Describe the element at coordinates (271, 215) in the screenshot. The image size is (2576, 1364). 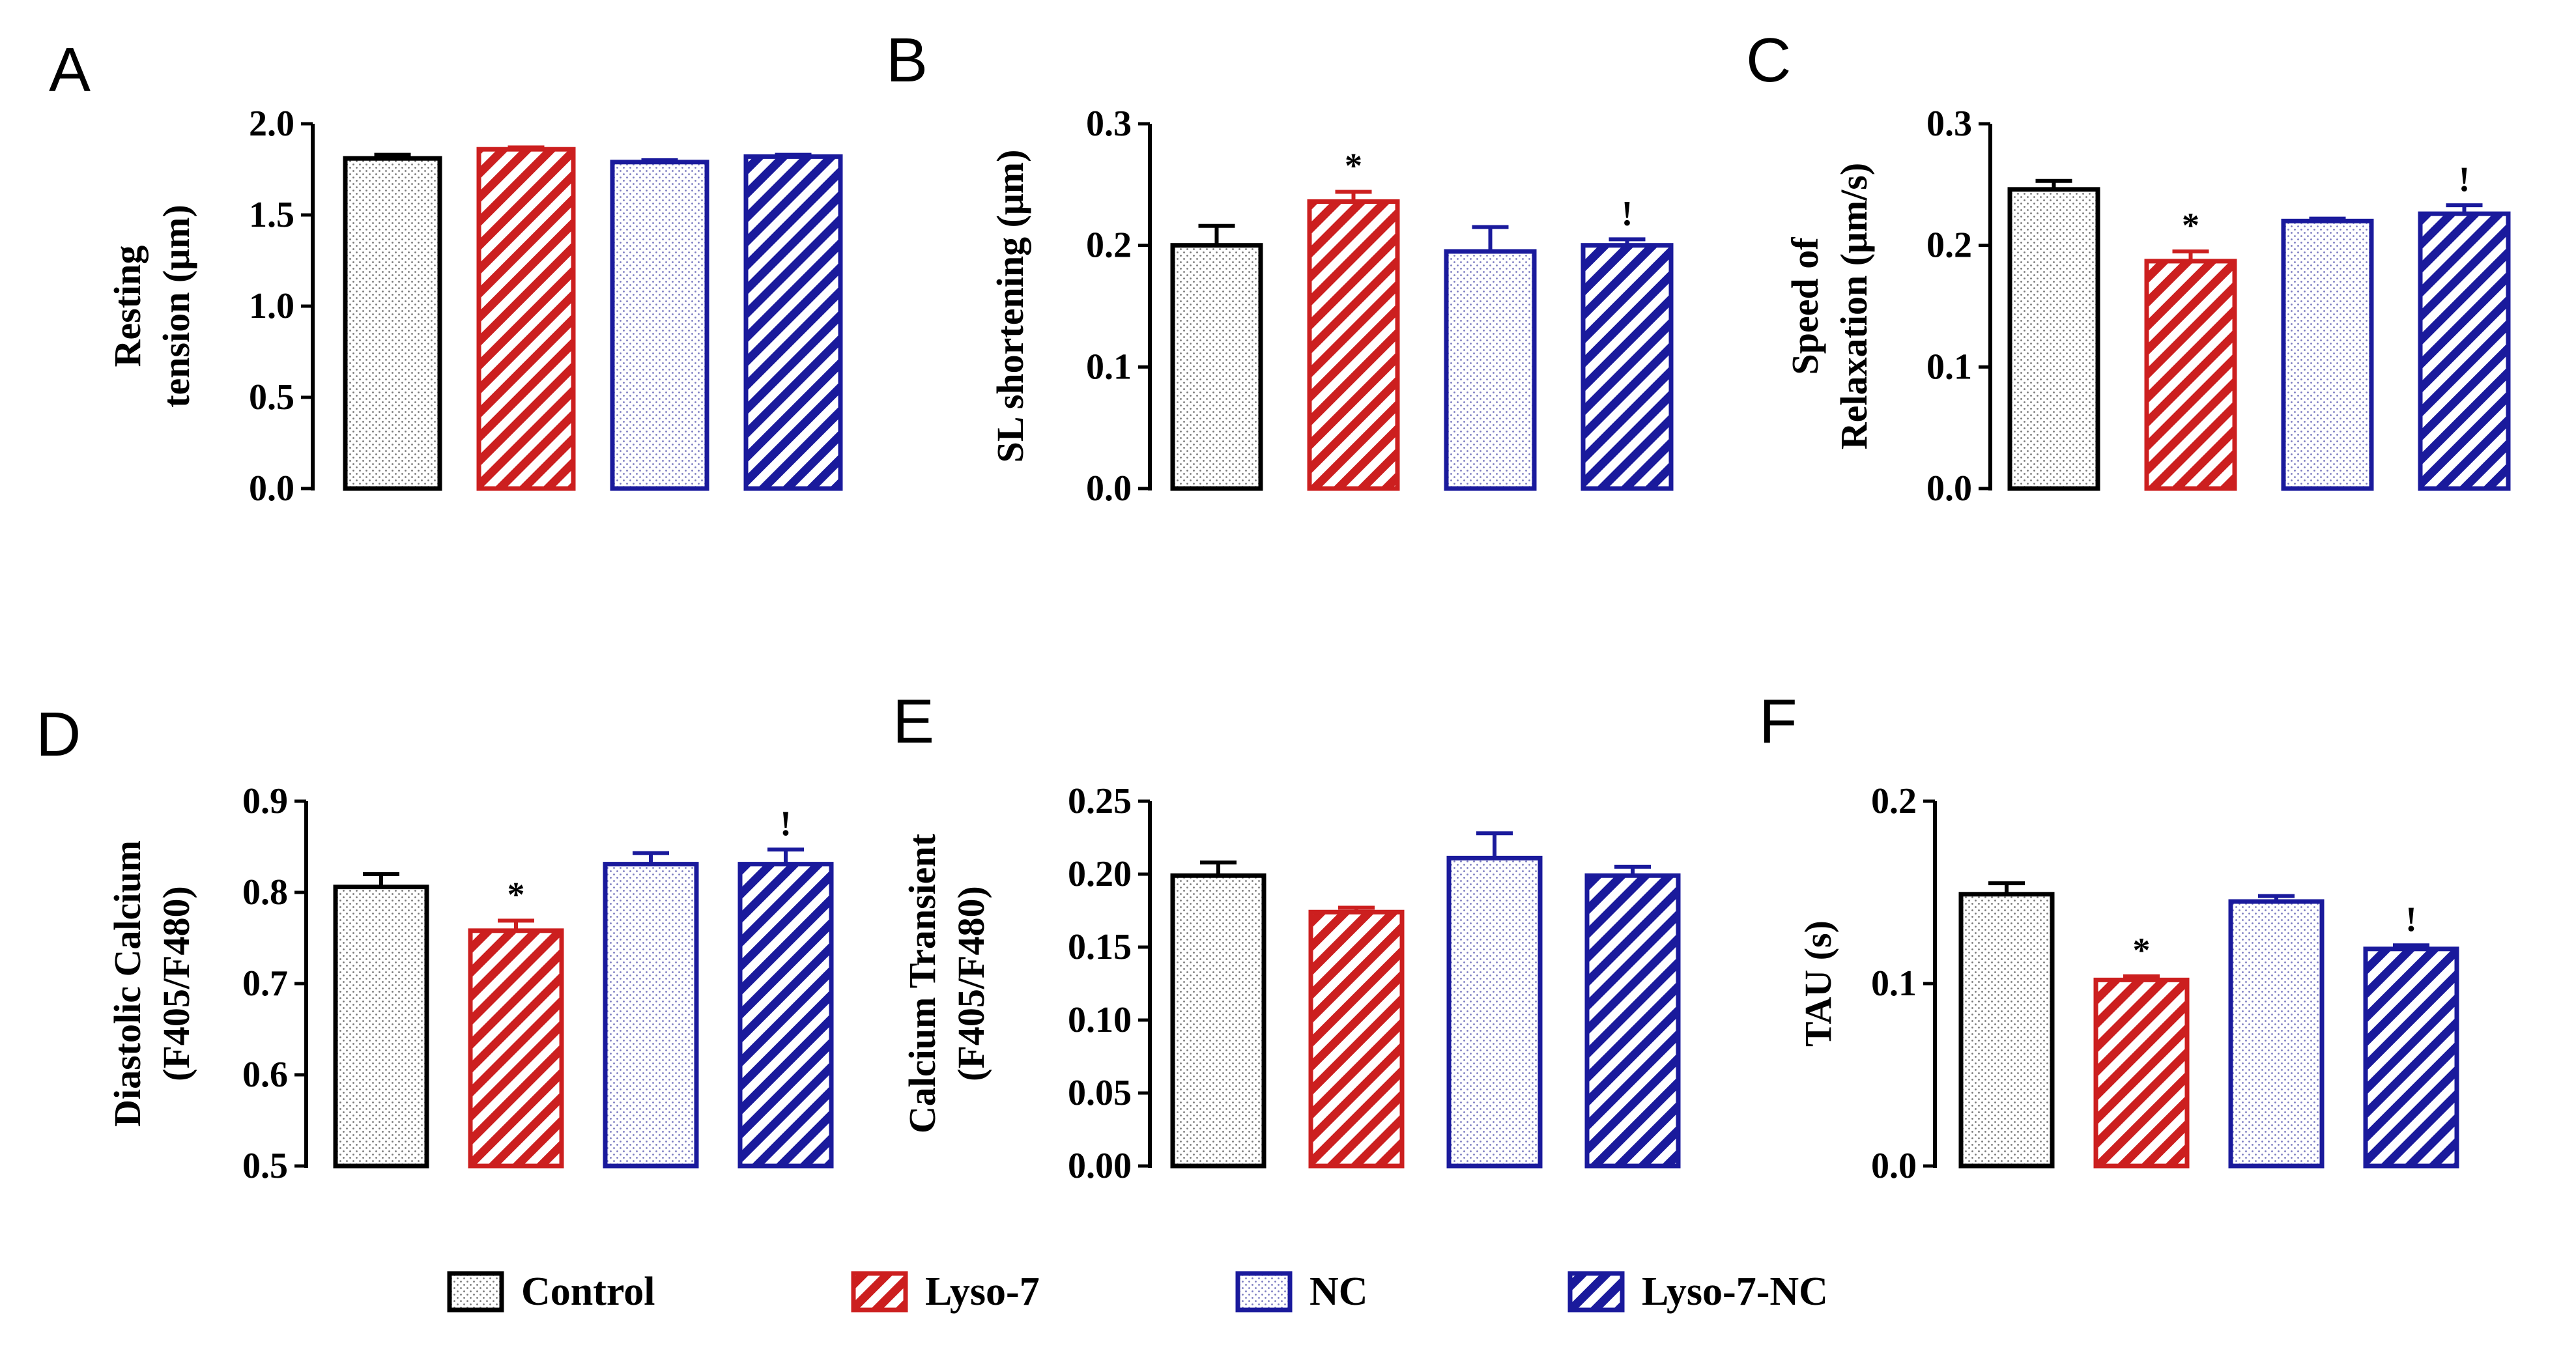
I see `y-tick-label: 1.5` at that location.